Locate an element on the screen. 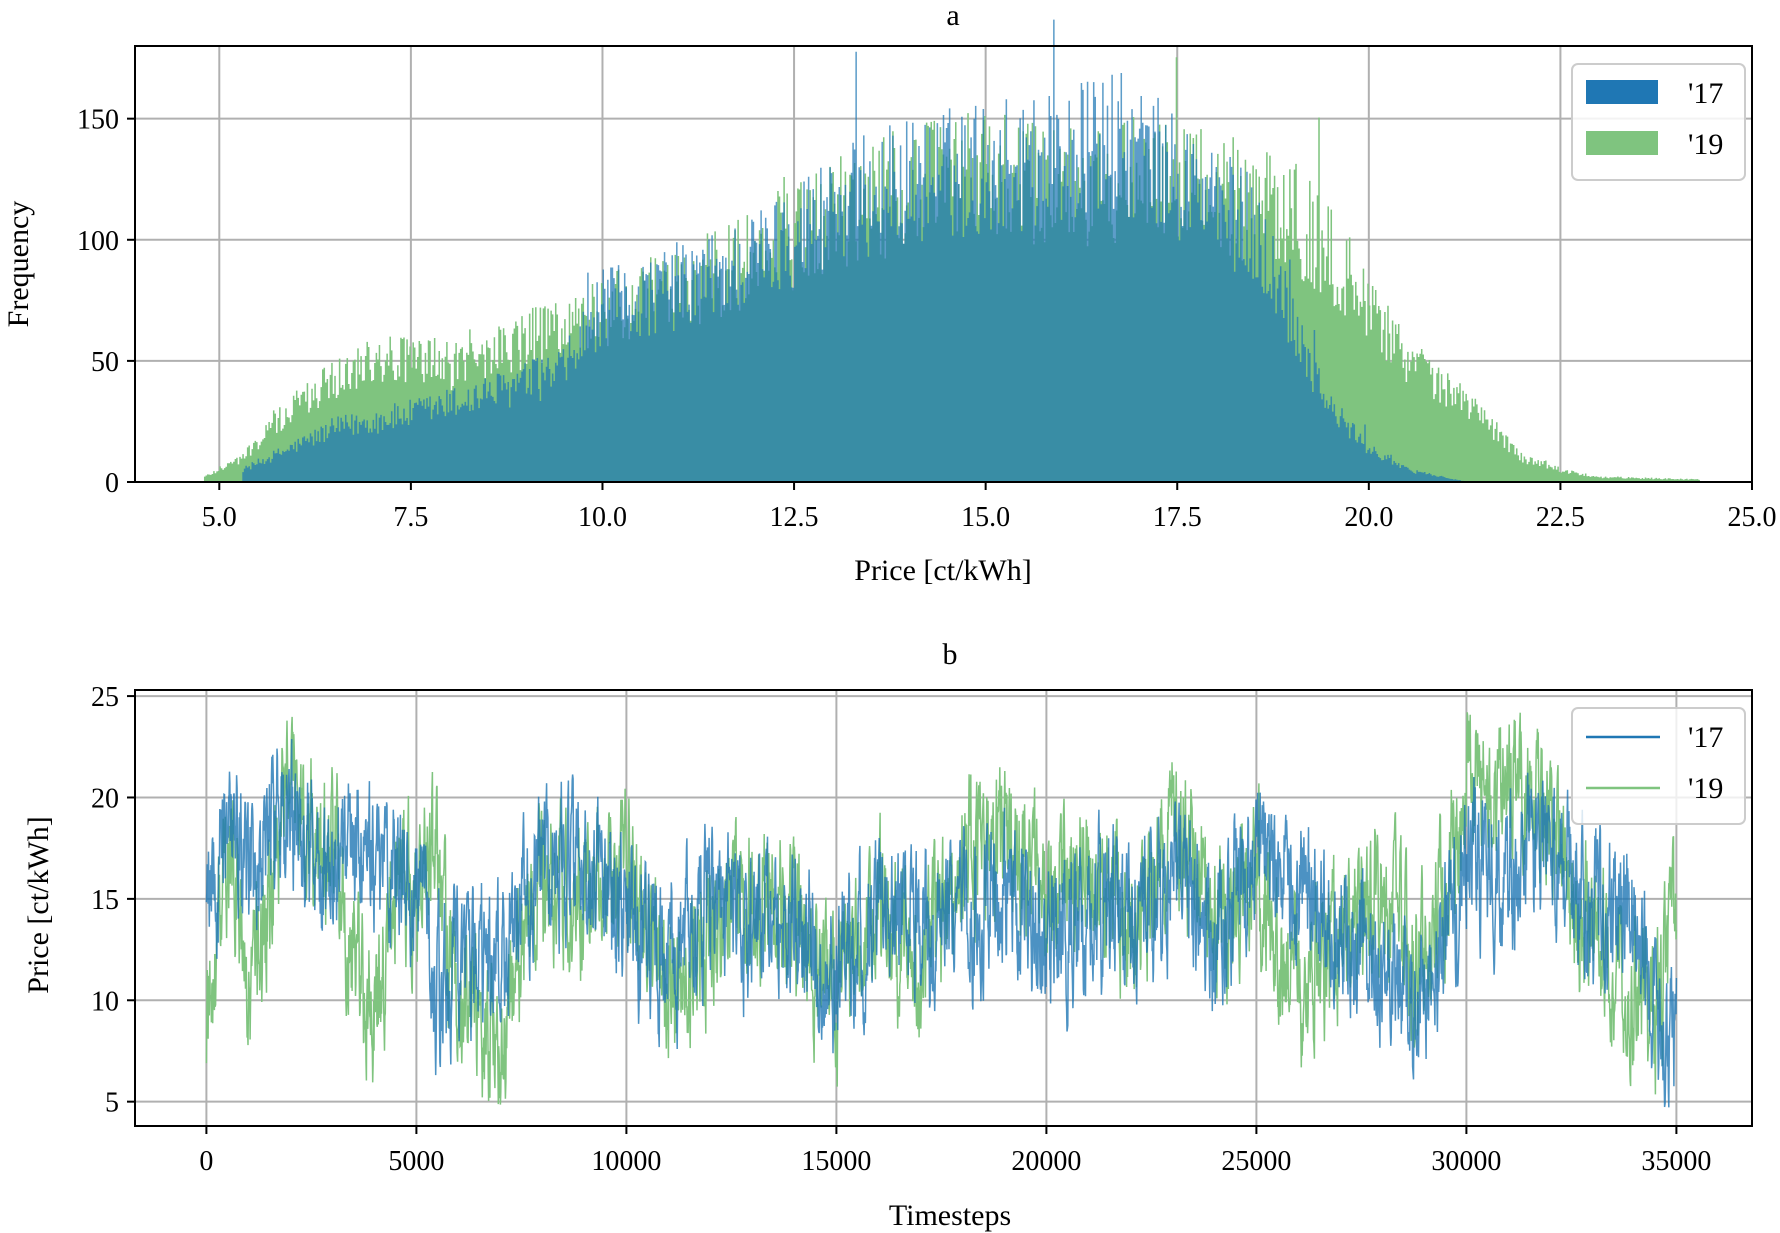  panel-a-legend-label-17: '17 is located at coordinates (1705, 93).